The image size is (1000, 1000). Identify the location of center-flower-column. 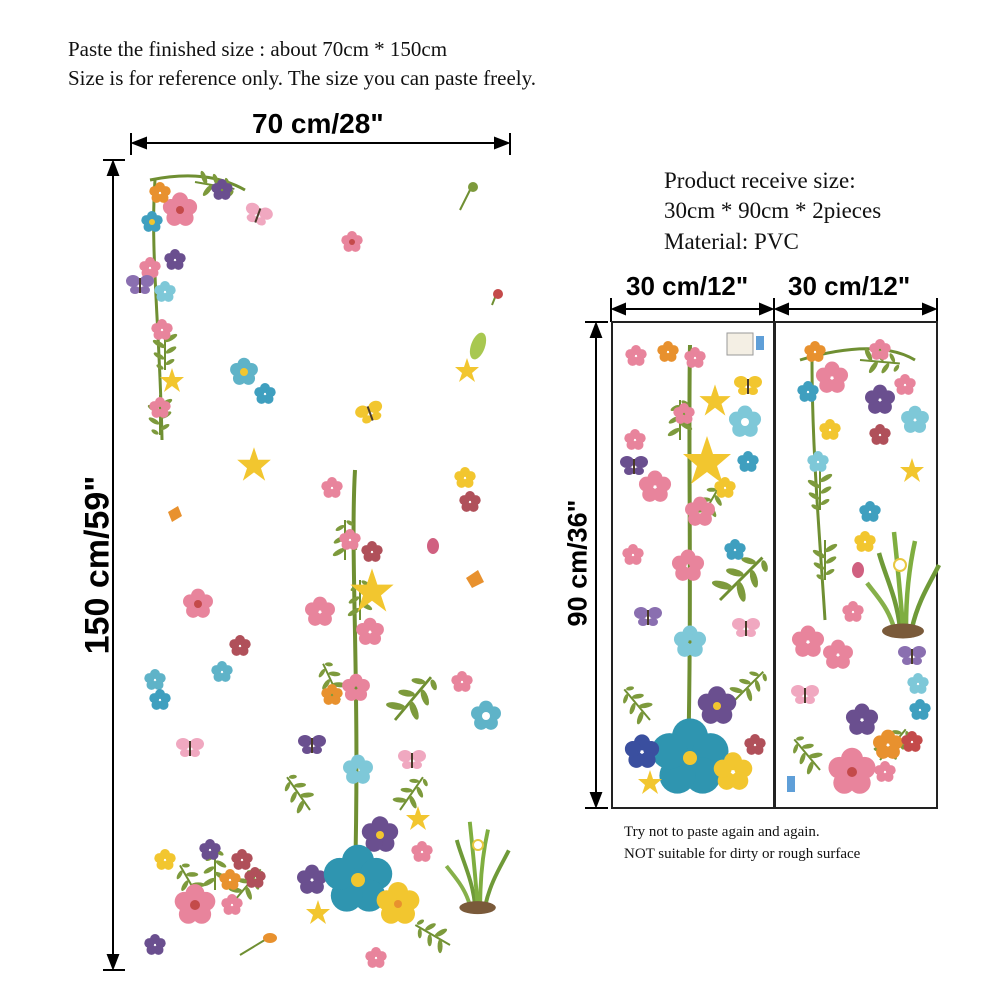
(361, 696).